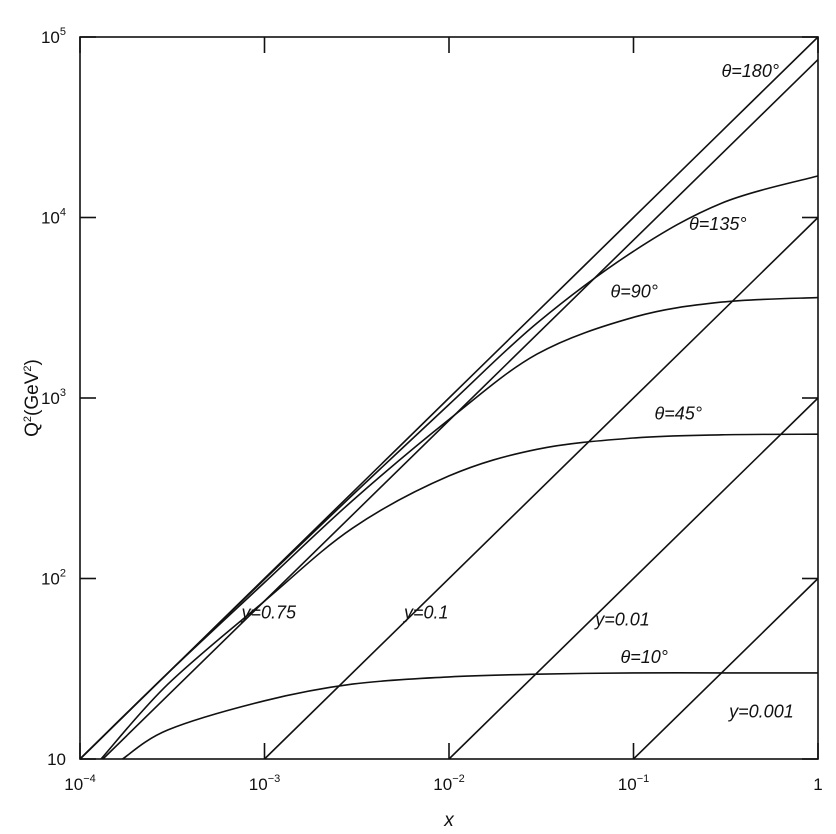 The height and width of the screenshot is (834, 836). I want to click on curve-label: y=0.1, so click(425, 613).